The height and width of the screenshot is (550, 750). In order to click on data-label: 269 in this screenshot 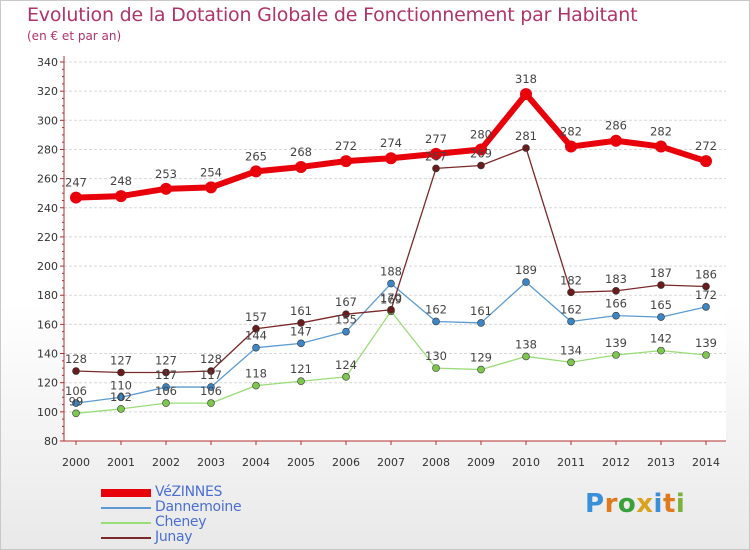, I will do `click(481, 153)`.